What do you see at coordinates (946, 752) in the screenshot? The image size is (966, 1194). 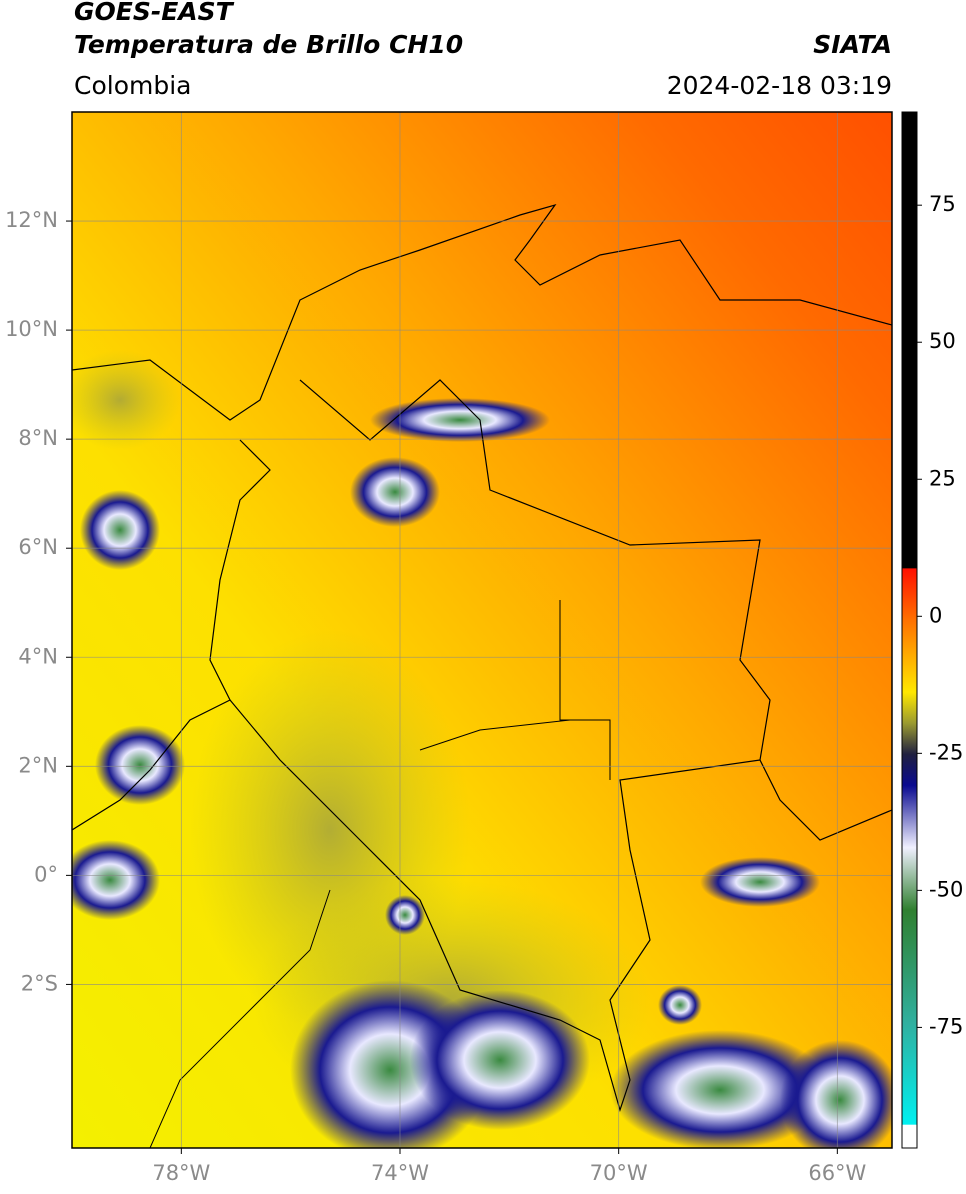 I see `colorbar-tick-label: -25` at bounding box center [946, 752].